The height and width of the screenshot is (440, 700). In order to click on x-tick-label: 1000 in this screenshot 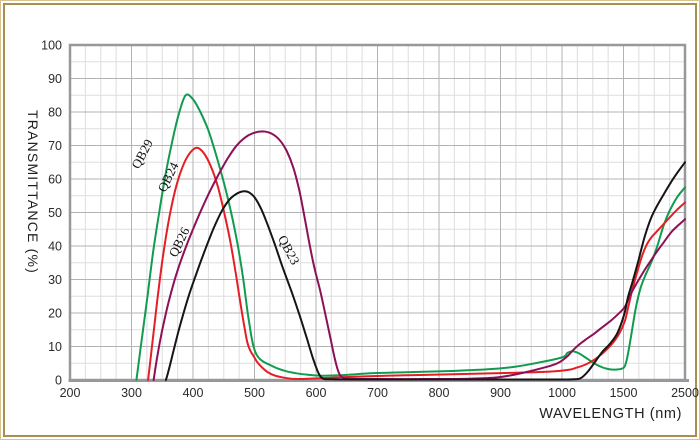, I will do `click(562, 393)`.